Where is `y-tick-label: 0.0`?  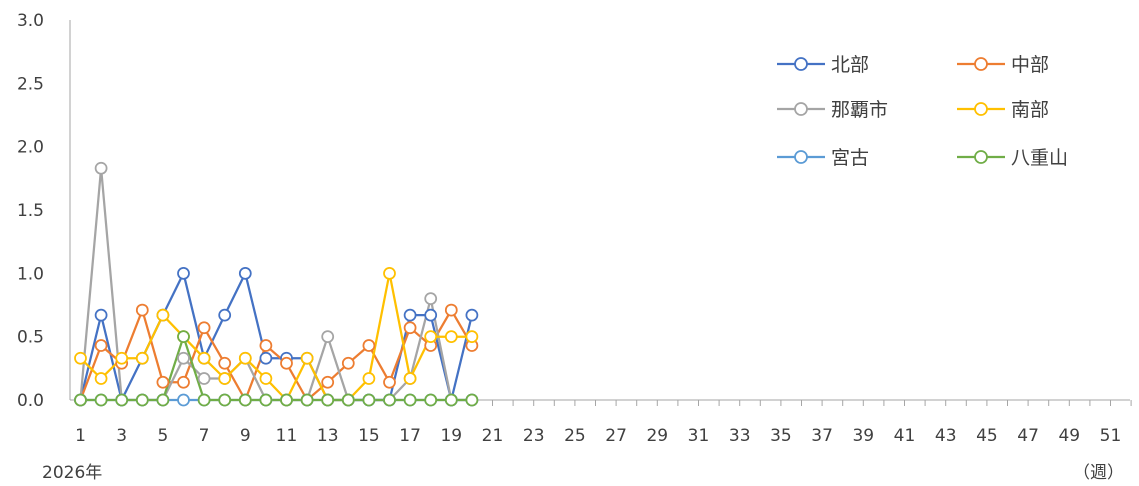 y-tick-label: 0.0 is located at coordinates (30, 401).